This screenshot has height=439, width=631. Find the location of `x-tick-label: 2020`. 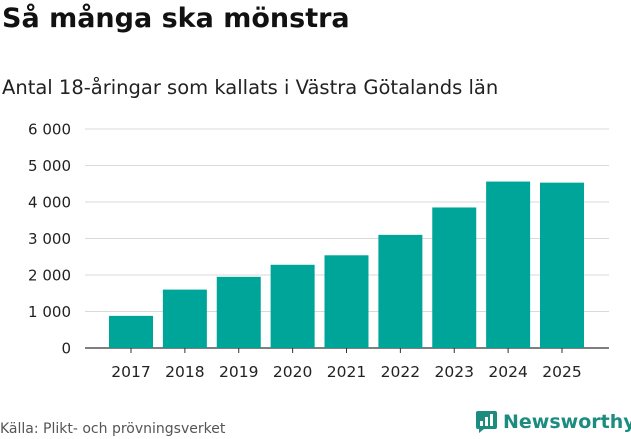

x-tick-label: 2020 is located at coordinates (292, 372).